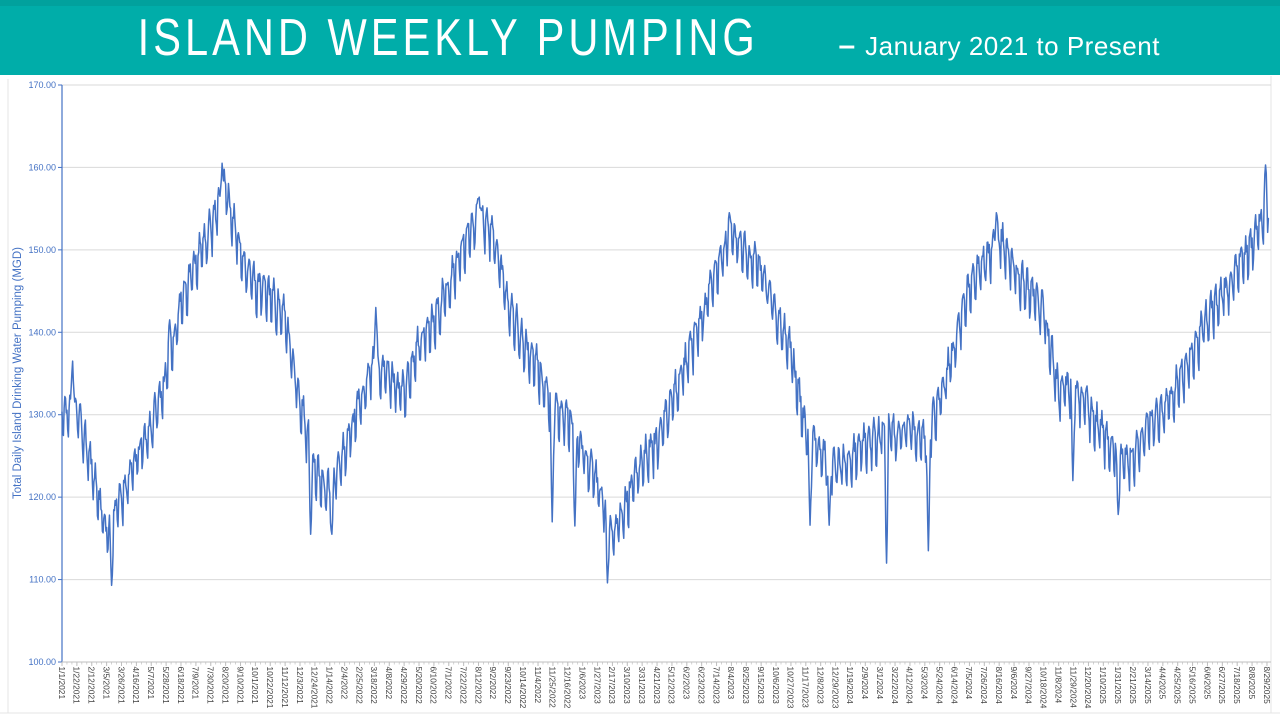 The height and width of the screenshot is (720, 1280). What do you see at coordinates (642, 686) in the screenshot?
I see `x-axis-label: 3/31/2023` at bounding box center [642, 686].